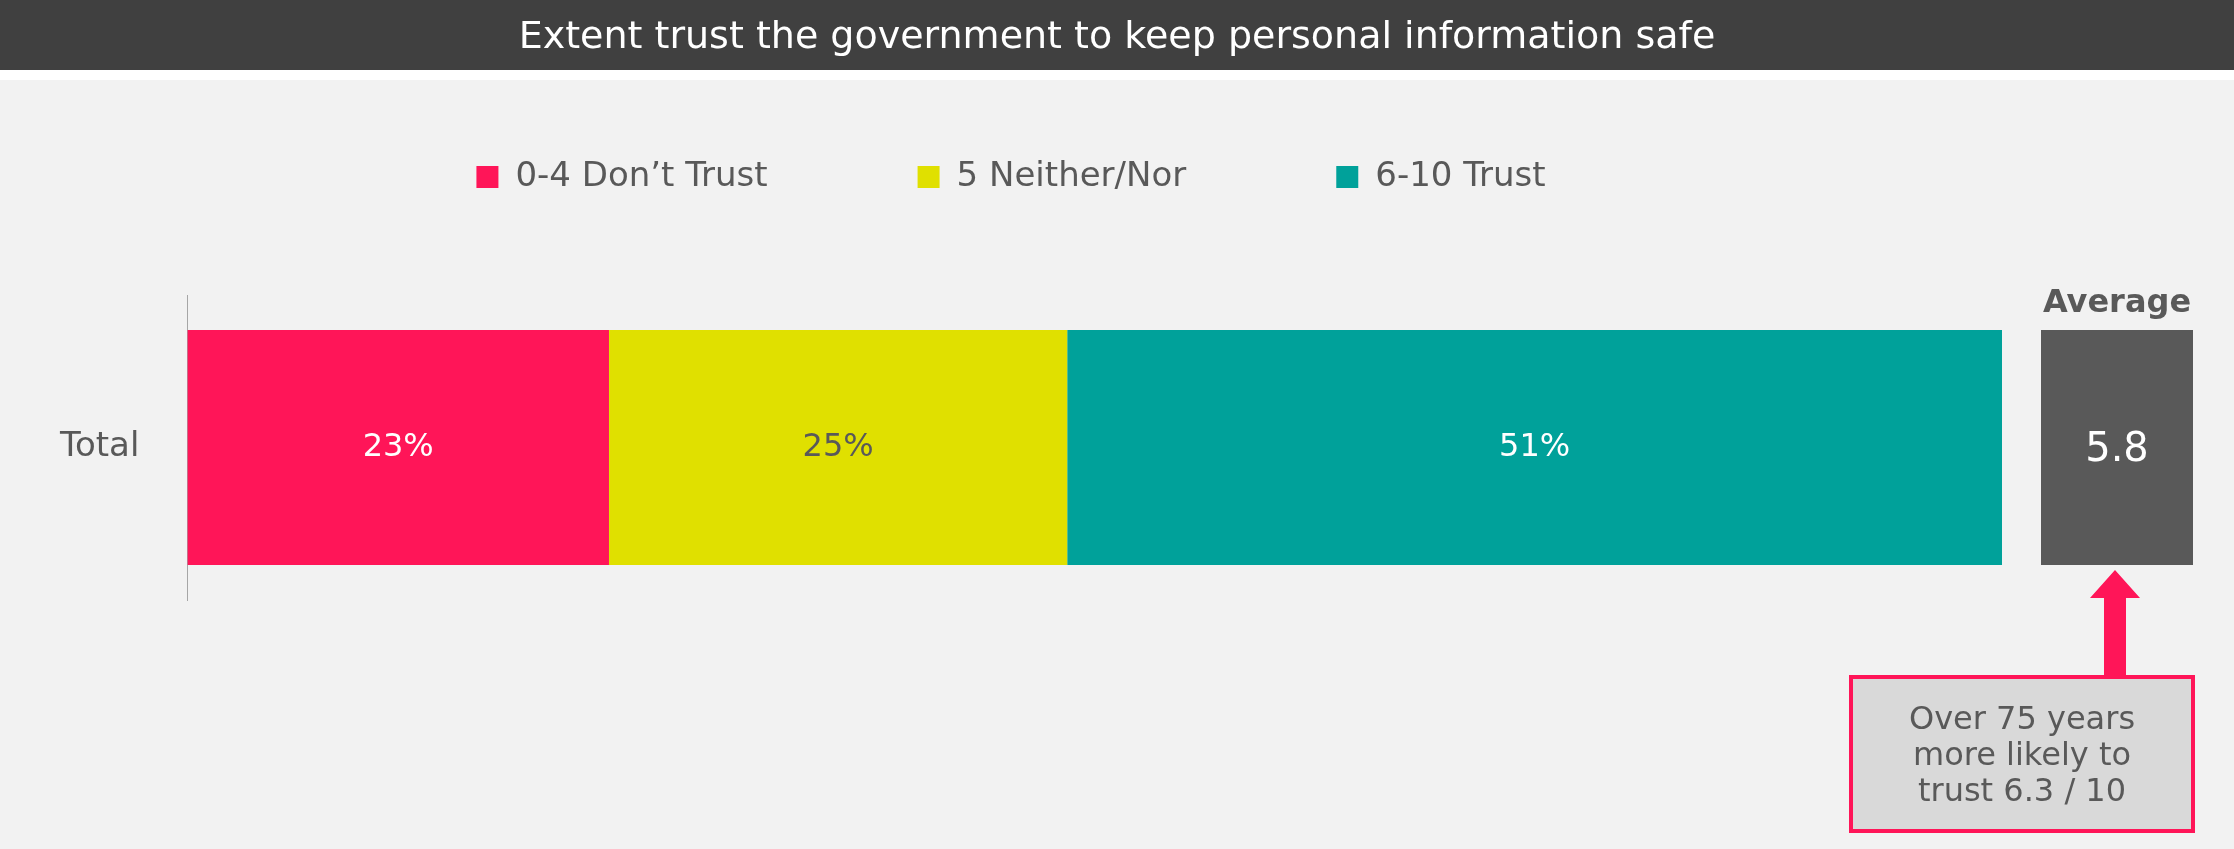  Describe the element at coordinates (2117, 447) in the screenshot. I see `text: 5.8` at that location.